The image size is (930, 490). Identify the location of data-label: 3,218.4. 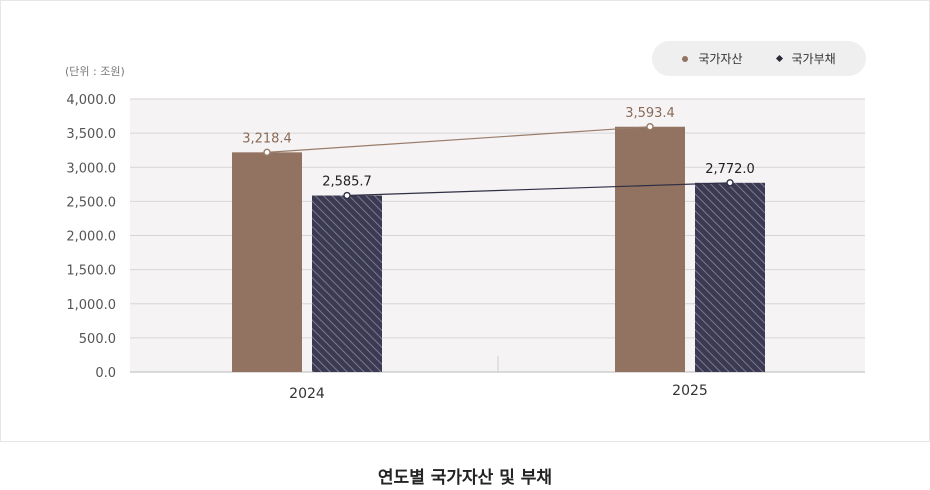
(267, 138).